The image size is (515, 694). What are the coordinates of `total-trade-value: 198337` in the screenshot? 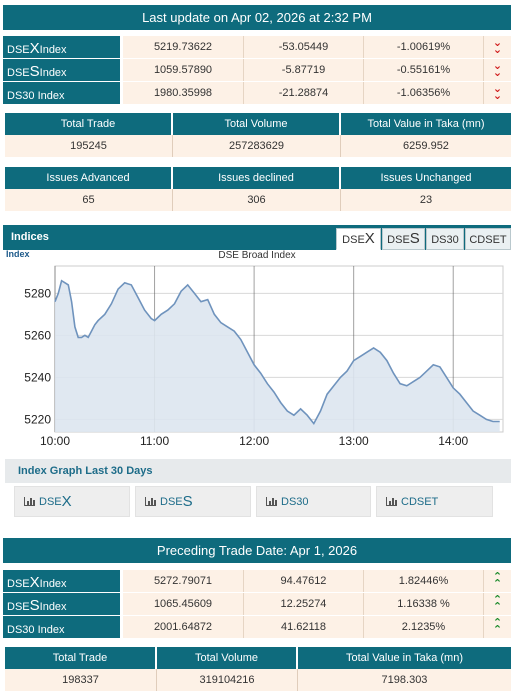 It's located at (81, 680).